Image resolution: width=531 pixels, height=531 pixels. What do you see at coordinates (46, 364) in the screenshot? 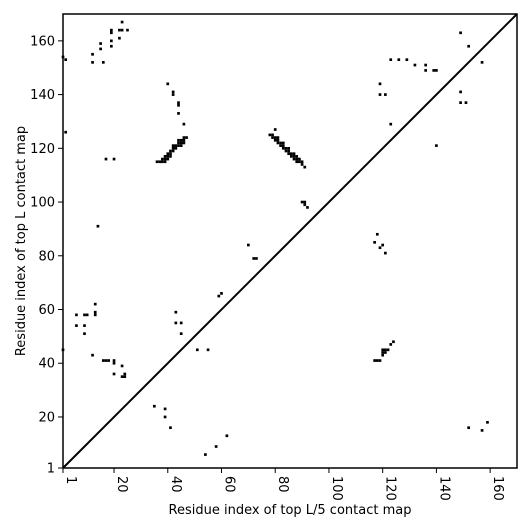
I see `y-tick-label: 40` at bounding box center [46, 364].